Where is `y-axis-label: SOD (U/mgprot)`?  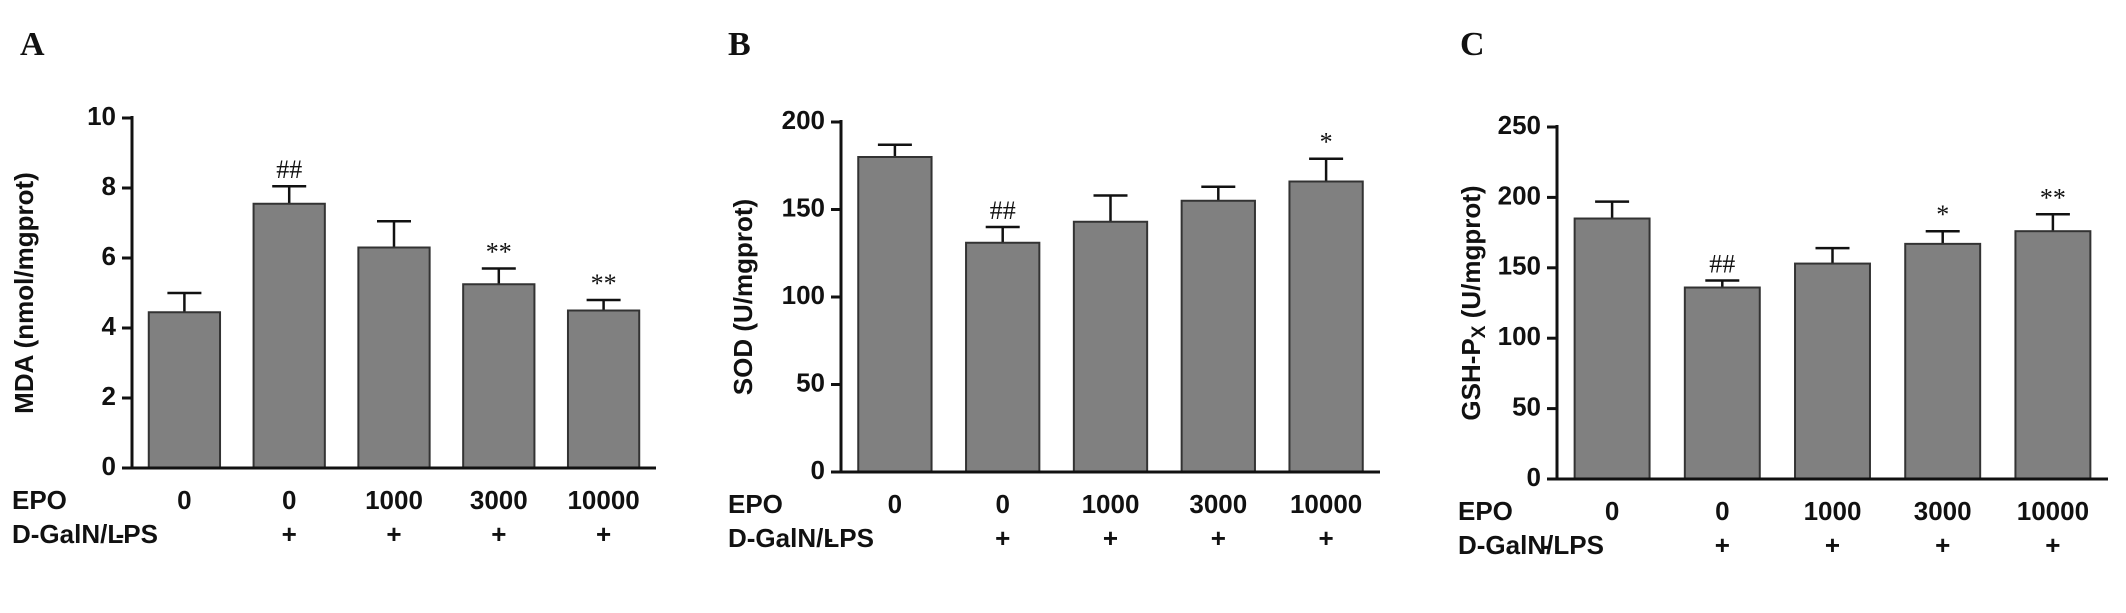
y-axis-label: SOD (U/mgprot) is located at coordinates (743, 297).